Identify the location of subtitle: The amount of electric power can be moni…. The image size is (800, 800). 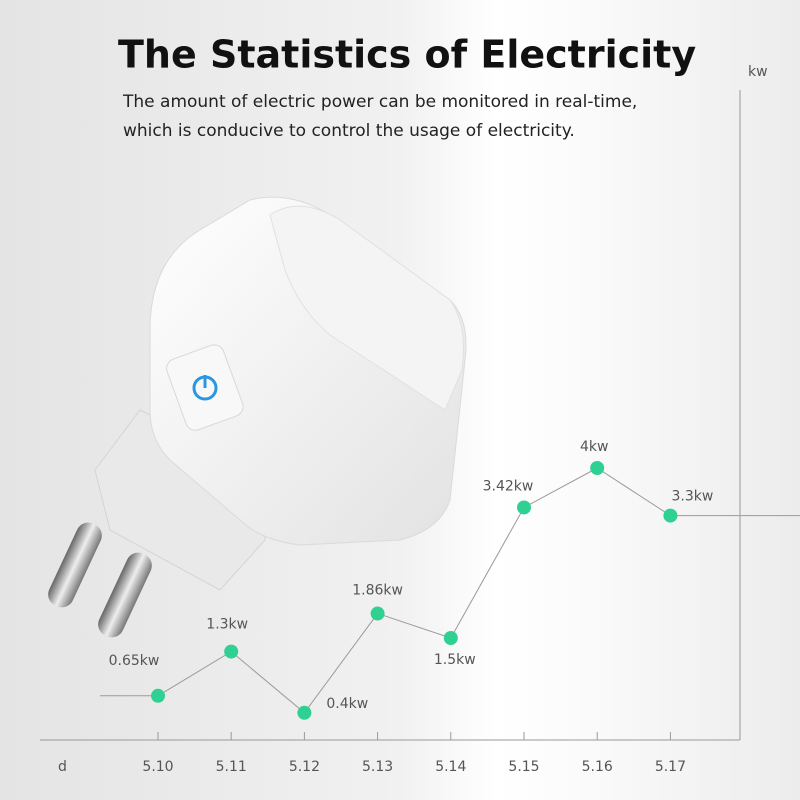
(379, 102).